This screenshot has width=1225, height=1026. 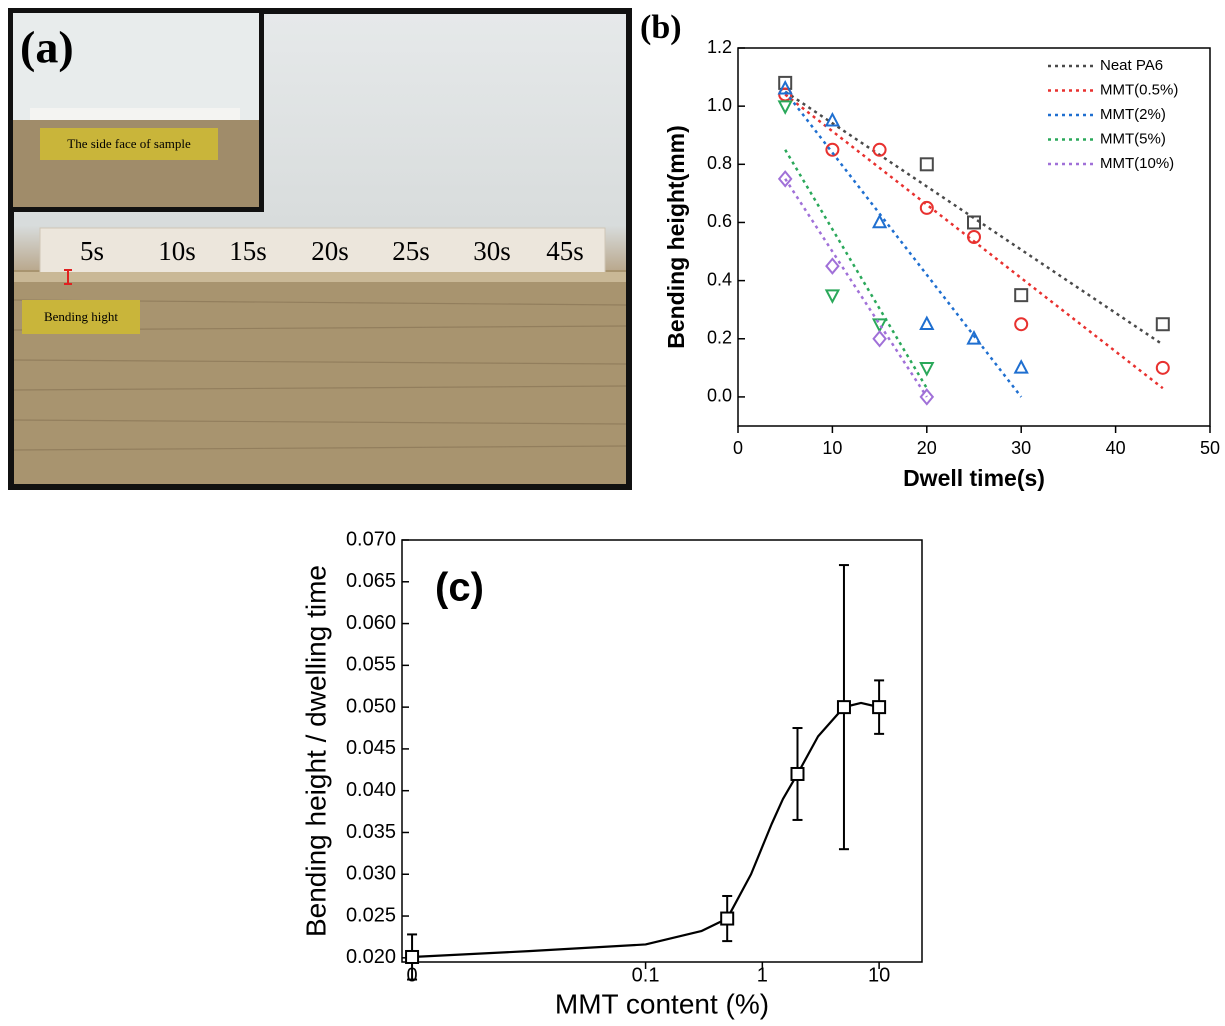 What do you see at coordinates (371, 832) in the screenshot?
I see `y-tick-label: 0.035` at bounding box center [371, 832].